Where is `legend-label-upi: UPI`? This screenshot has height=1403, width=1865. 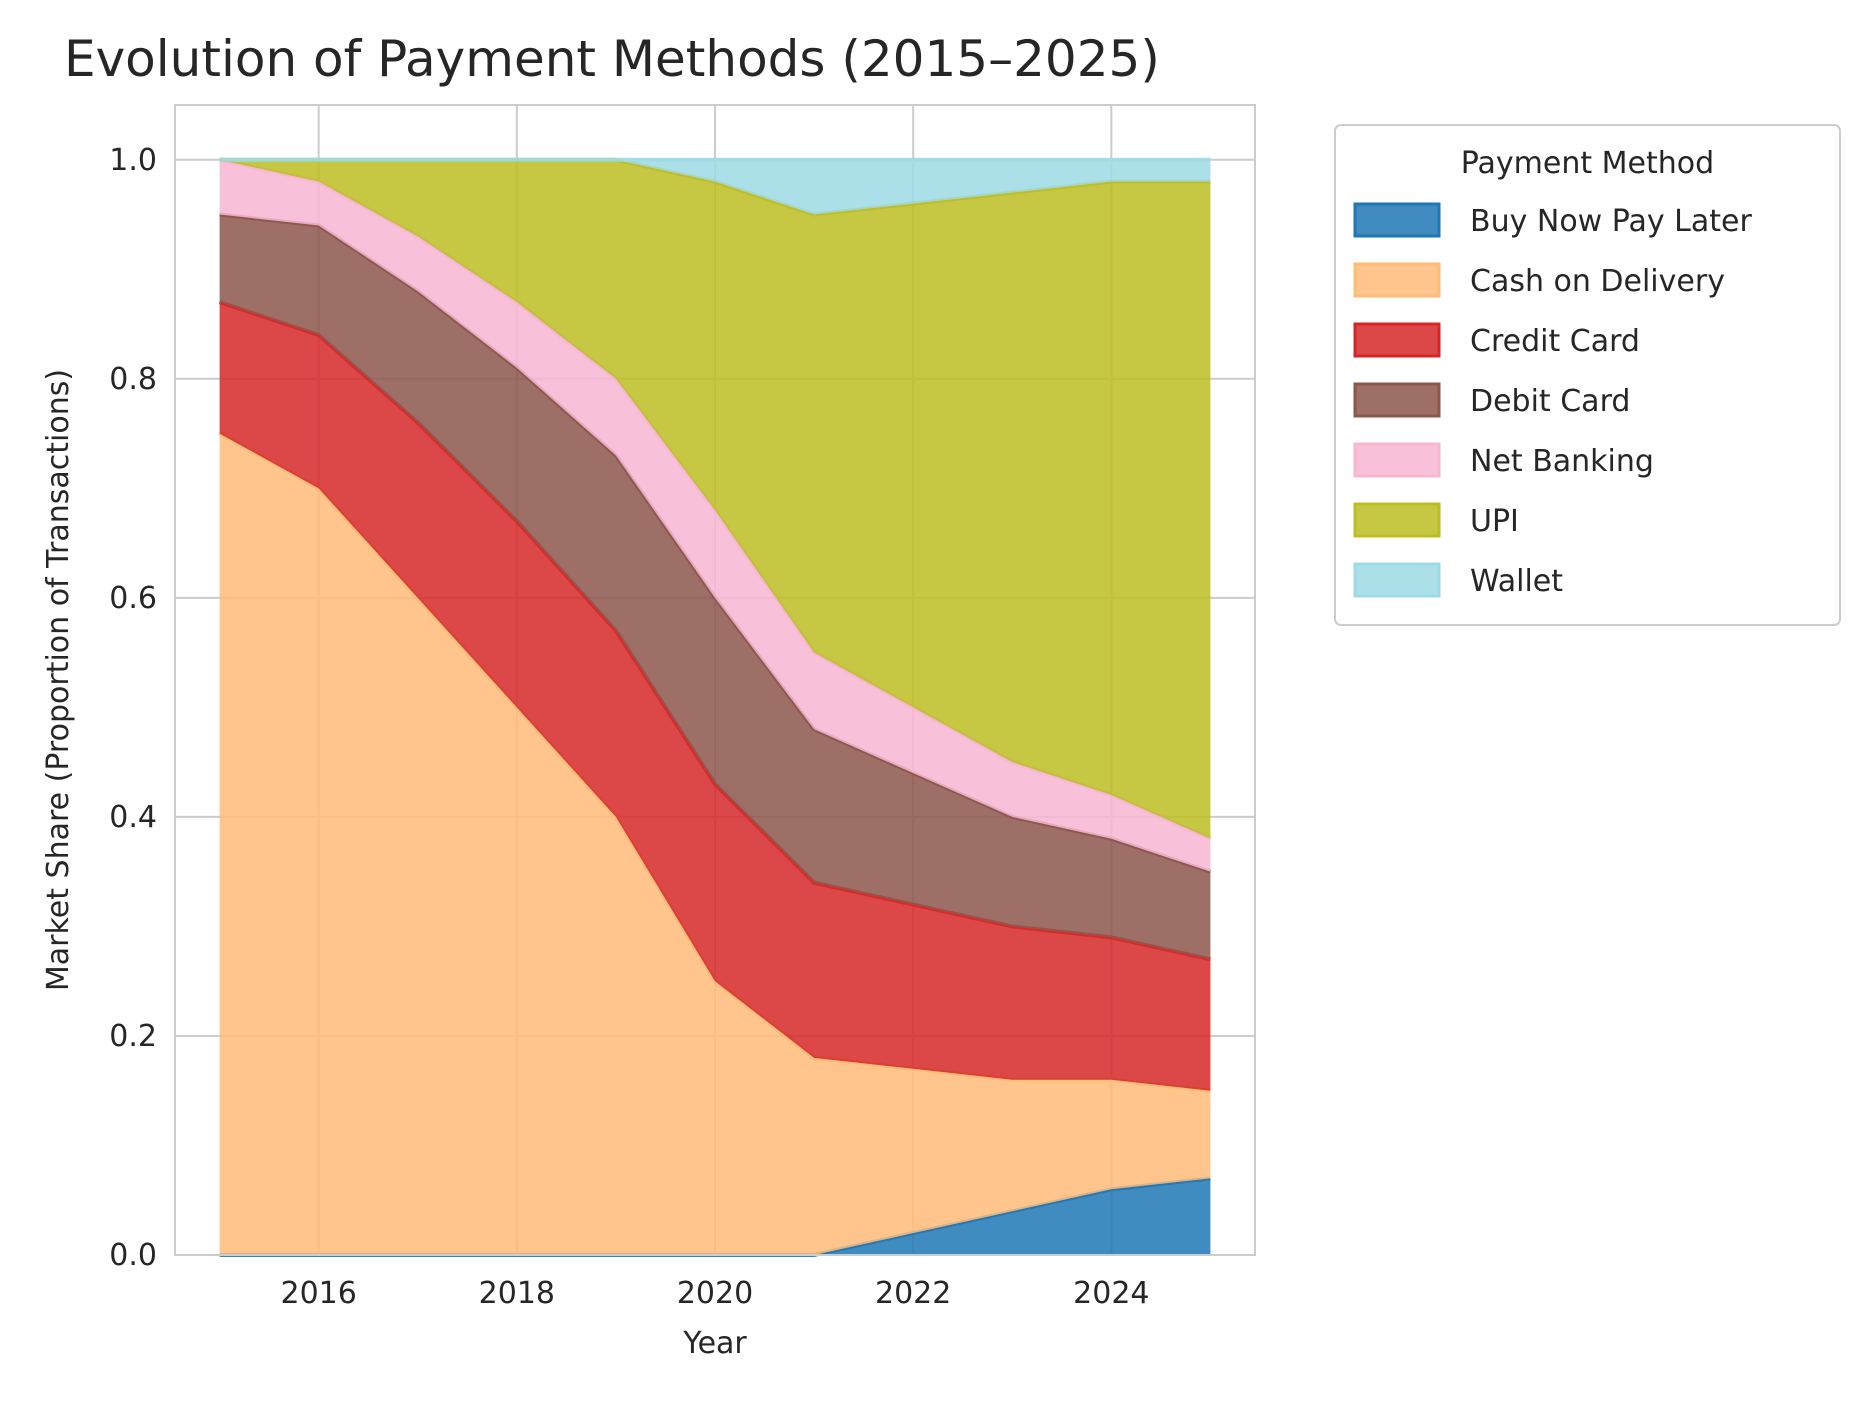 legend-label-upi: UPI is located at coordinates (1494, 521).